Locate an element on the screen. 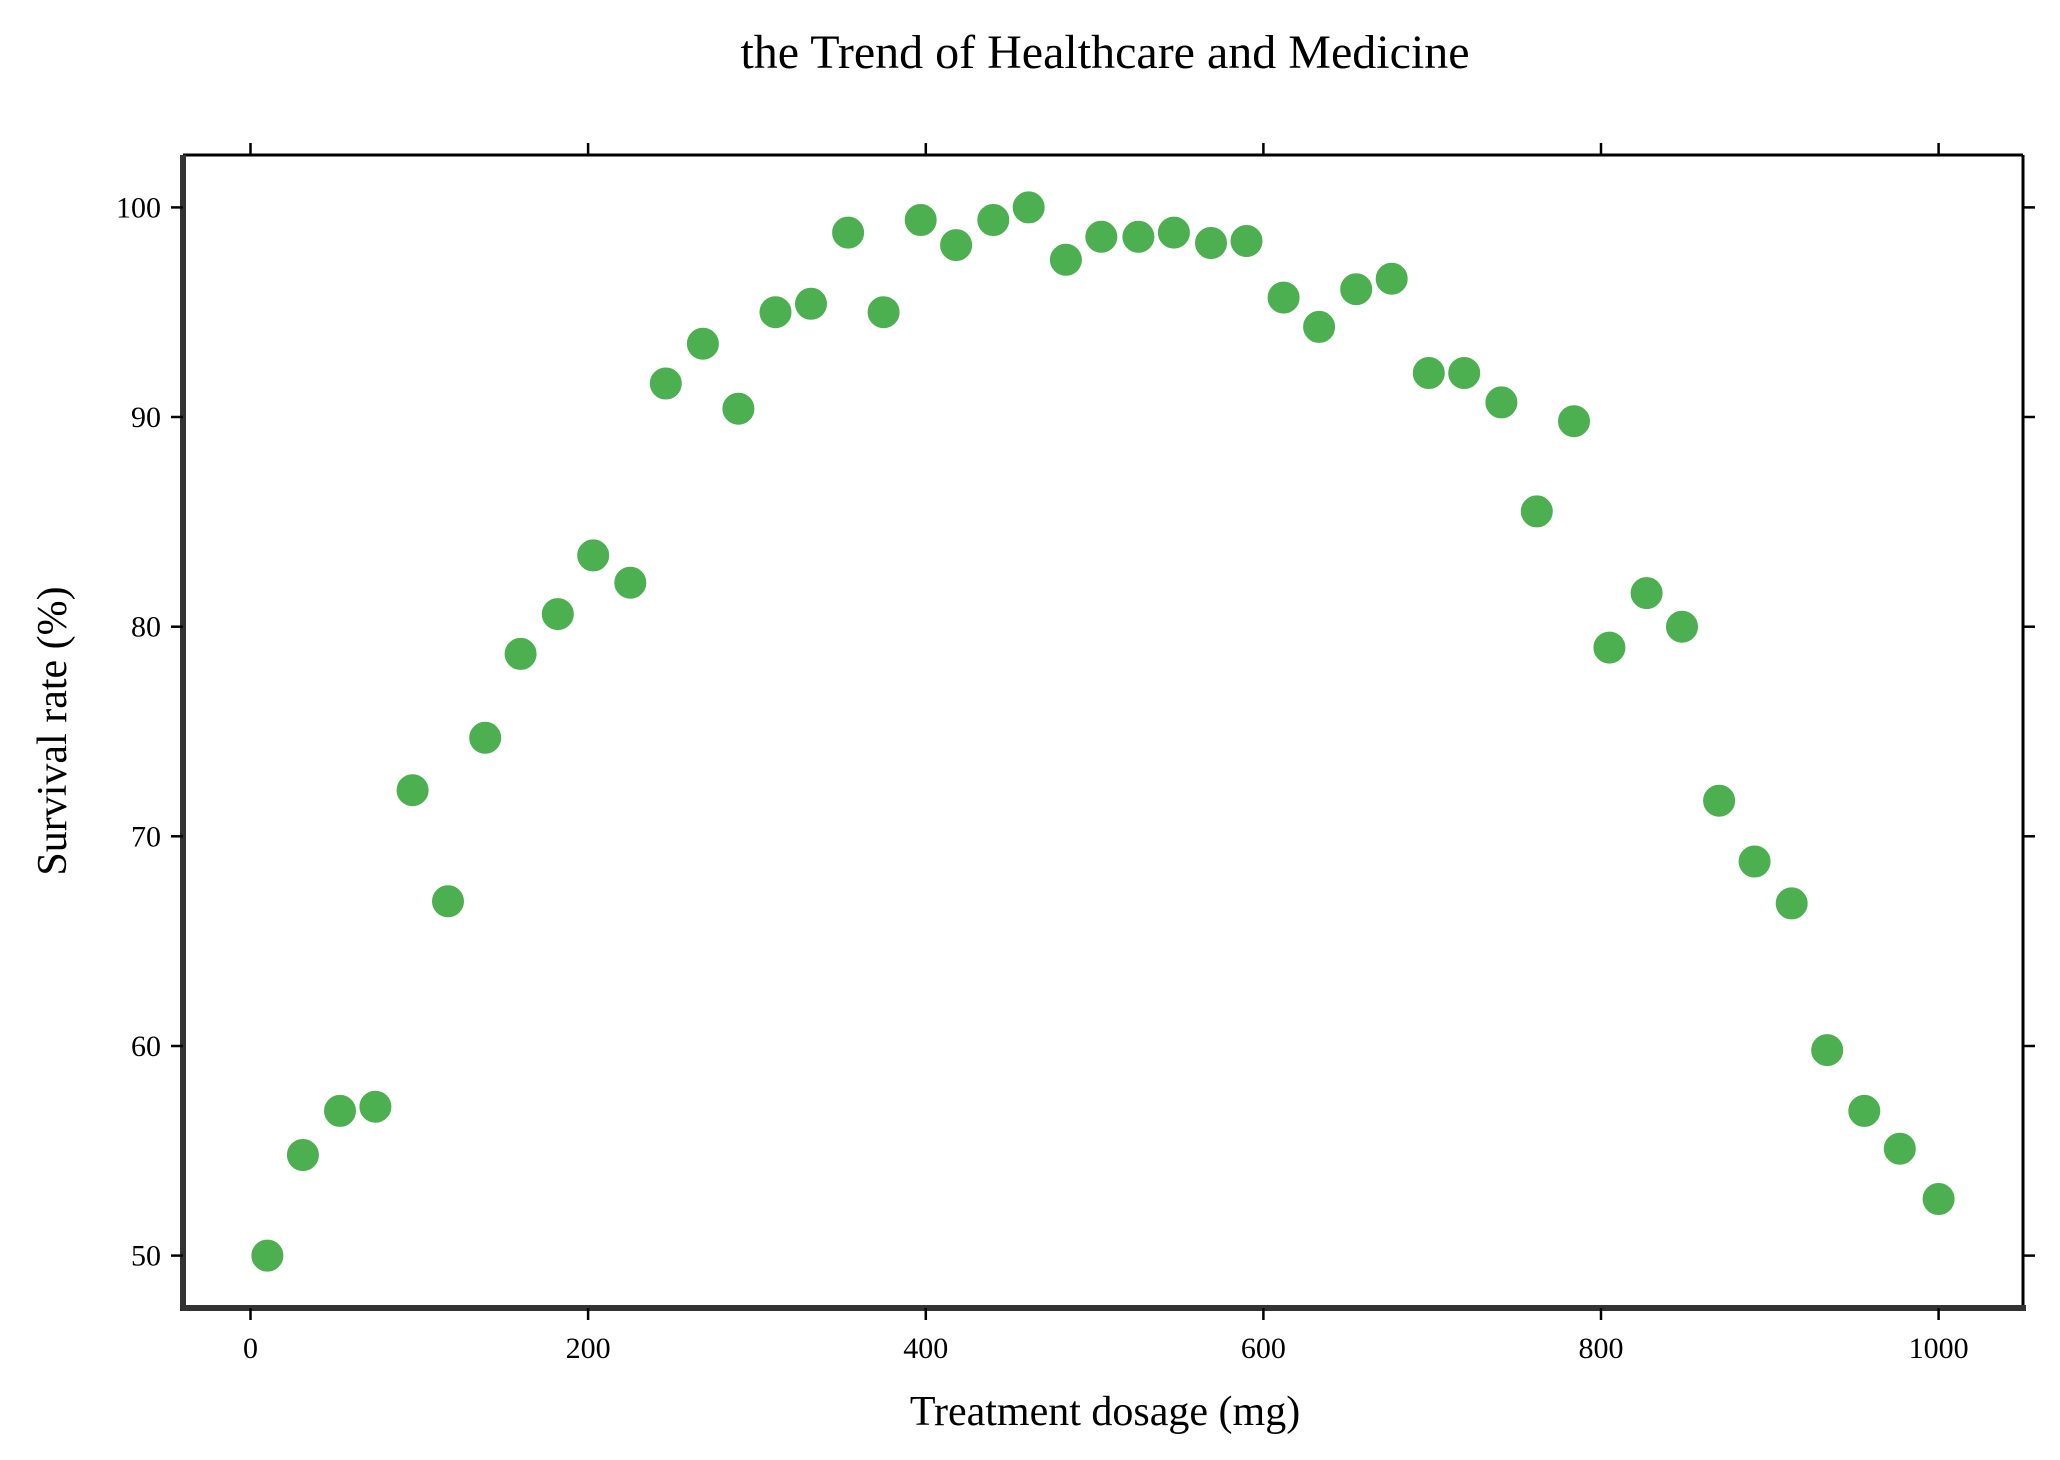  chart-title: the Trend of Healthcare and Medicine is located at coordinates (1104, 52).